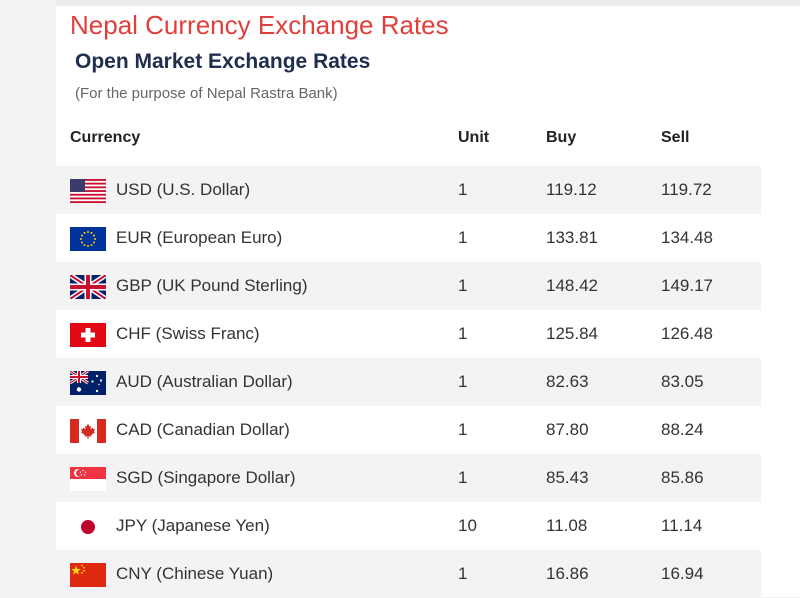 This screenshot has height=598, width=800. What do you see at coordinates (408, 382) in the screenshot?
I see `table-row-aud: AUD (Australian Dollar) 1 82.63 83.05` at bounding box center [408, 382].